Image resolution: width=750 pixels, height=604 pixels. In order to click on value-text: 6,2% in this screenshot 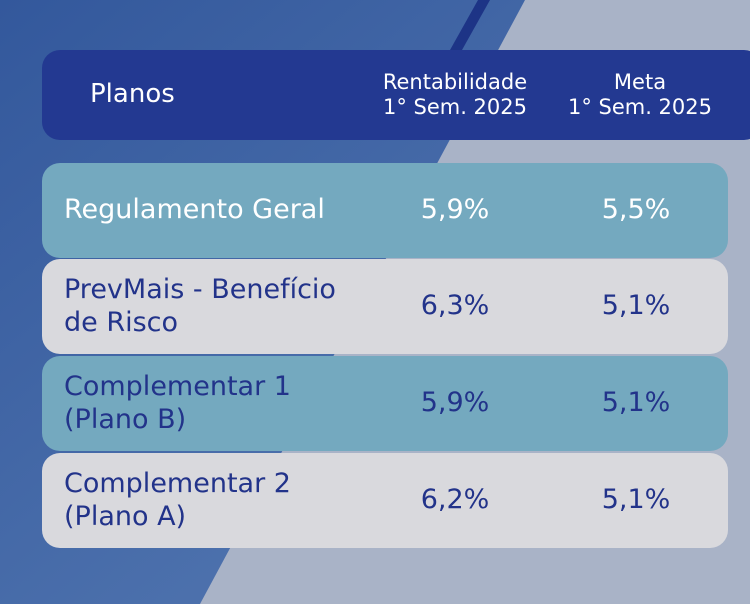, I will do `click(455, 500)`.